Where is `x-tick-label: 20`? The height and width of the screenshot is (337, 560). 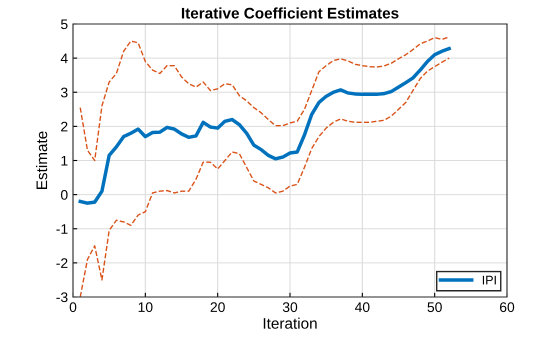 x-tick-label: 20 is located at coordinates (217, 307).